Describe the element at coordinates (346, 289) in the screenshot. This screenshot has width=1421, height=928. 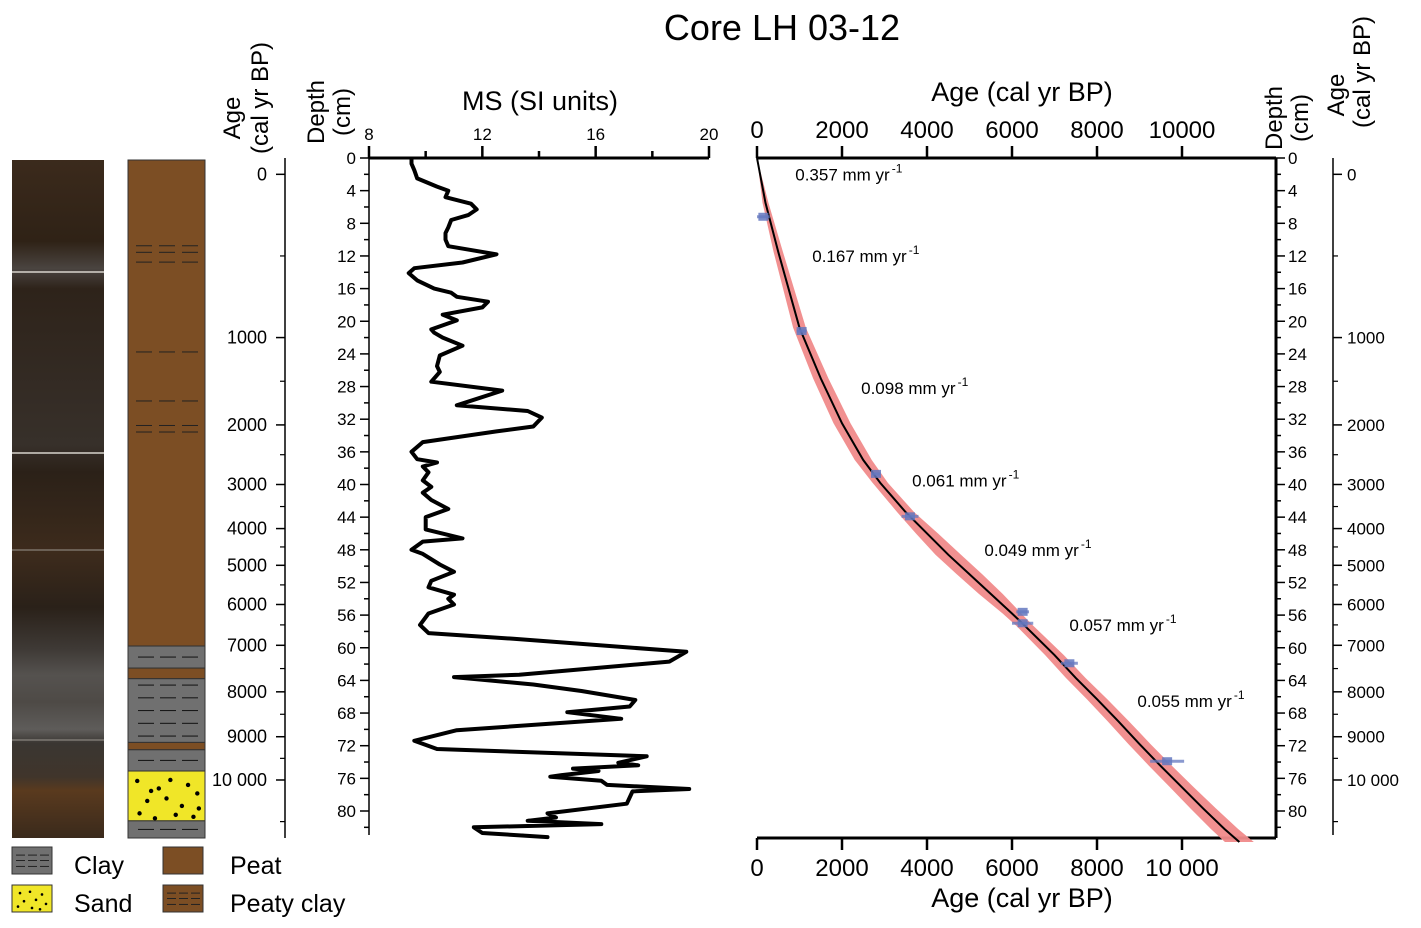
I see `ms-depth-tick-label: 16` at that location.